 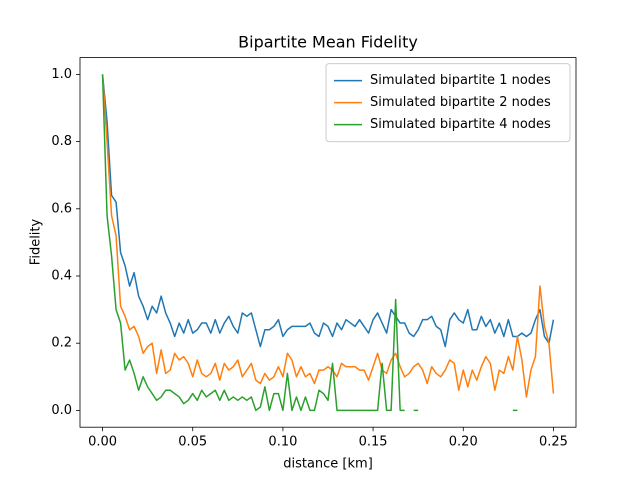 What do you see at coordinates (61, 141) in the screenshot?
I see `y-tick-label: 0.8` at bounding box center [61, 141].